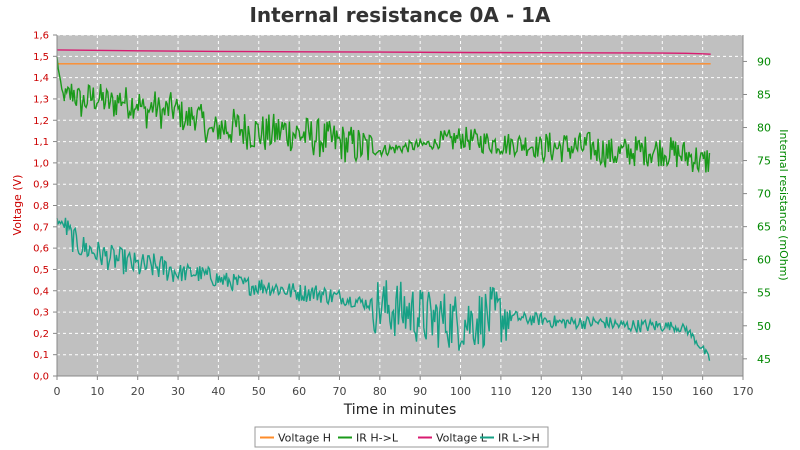  I want to click on x-tick-label: 120, so click(541, 391).